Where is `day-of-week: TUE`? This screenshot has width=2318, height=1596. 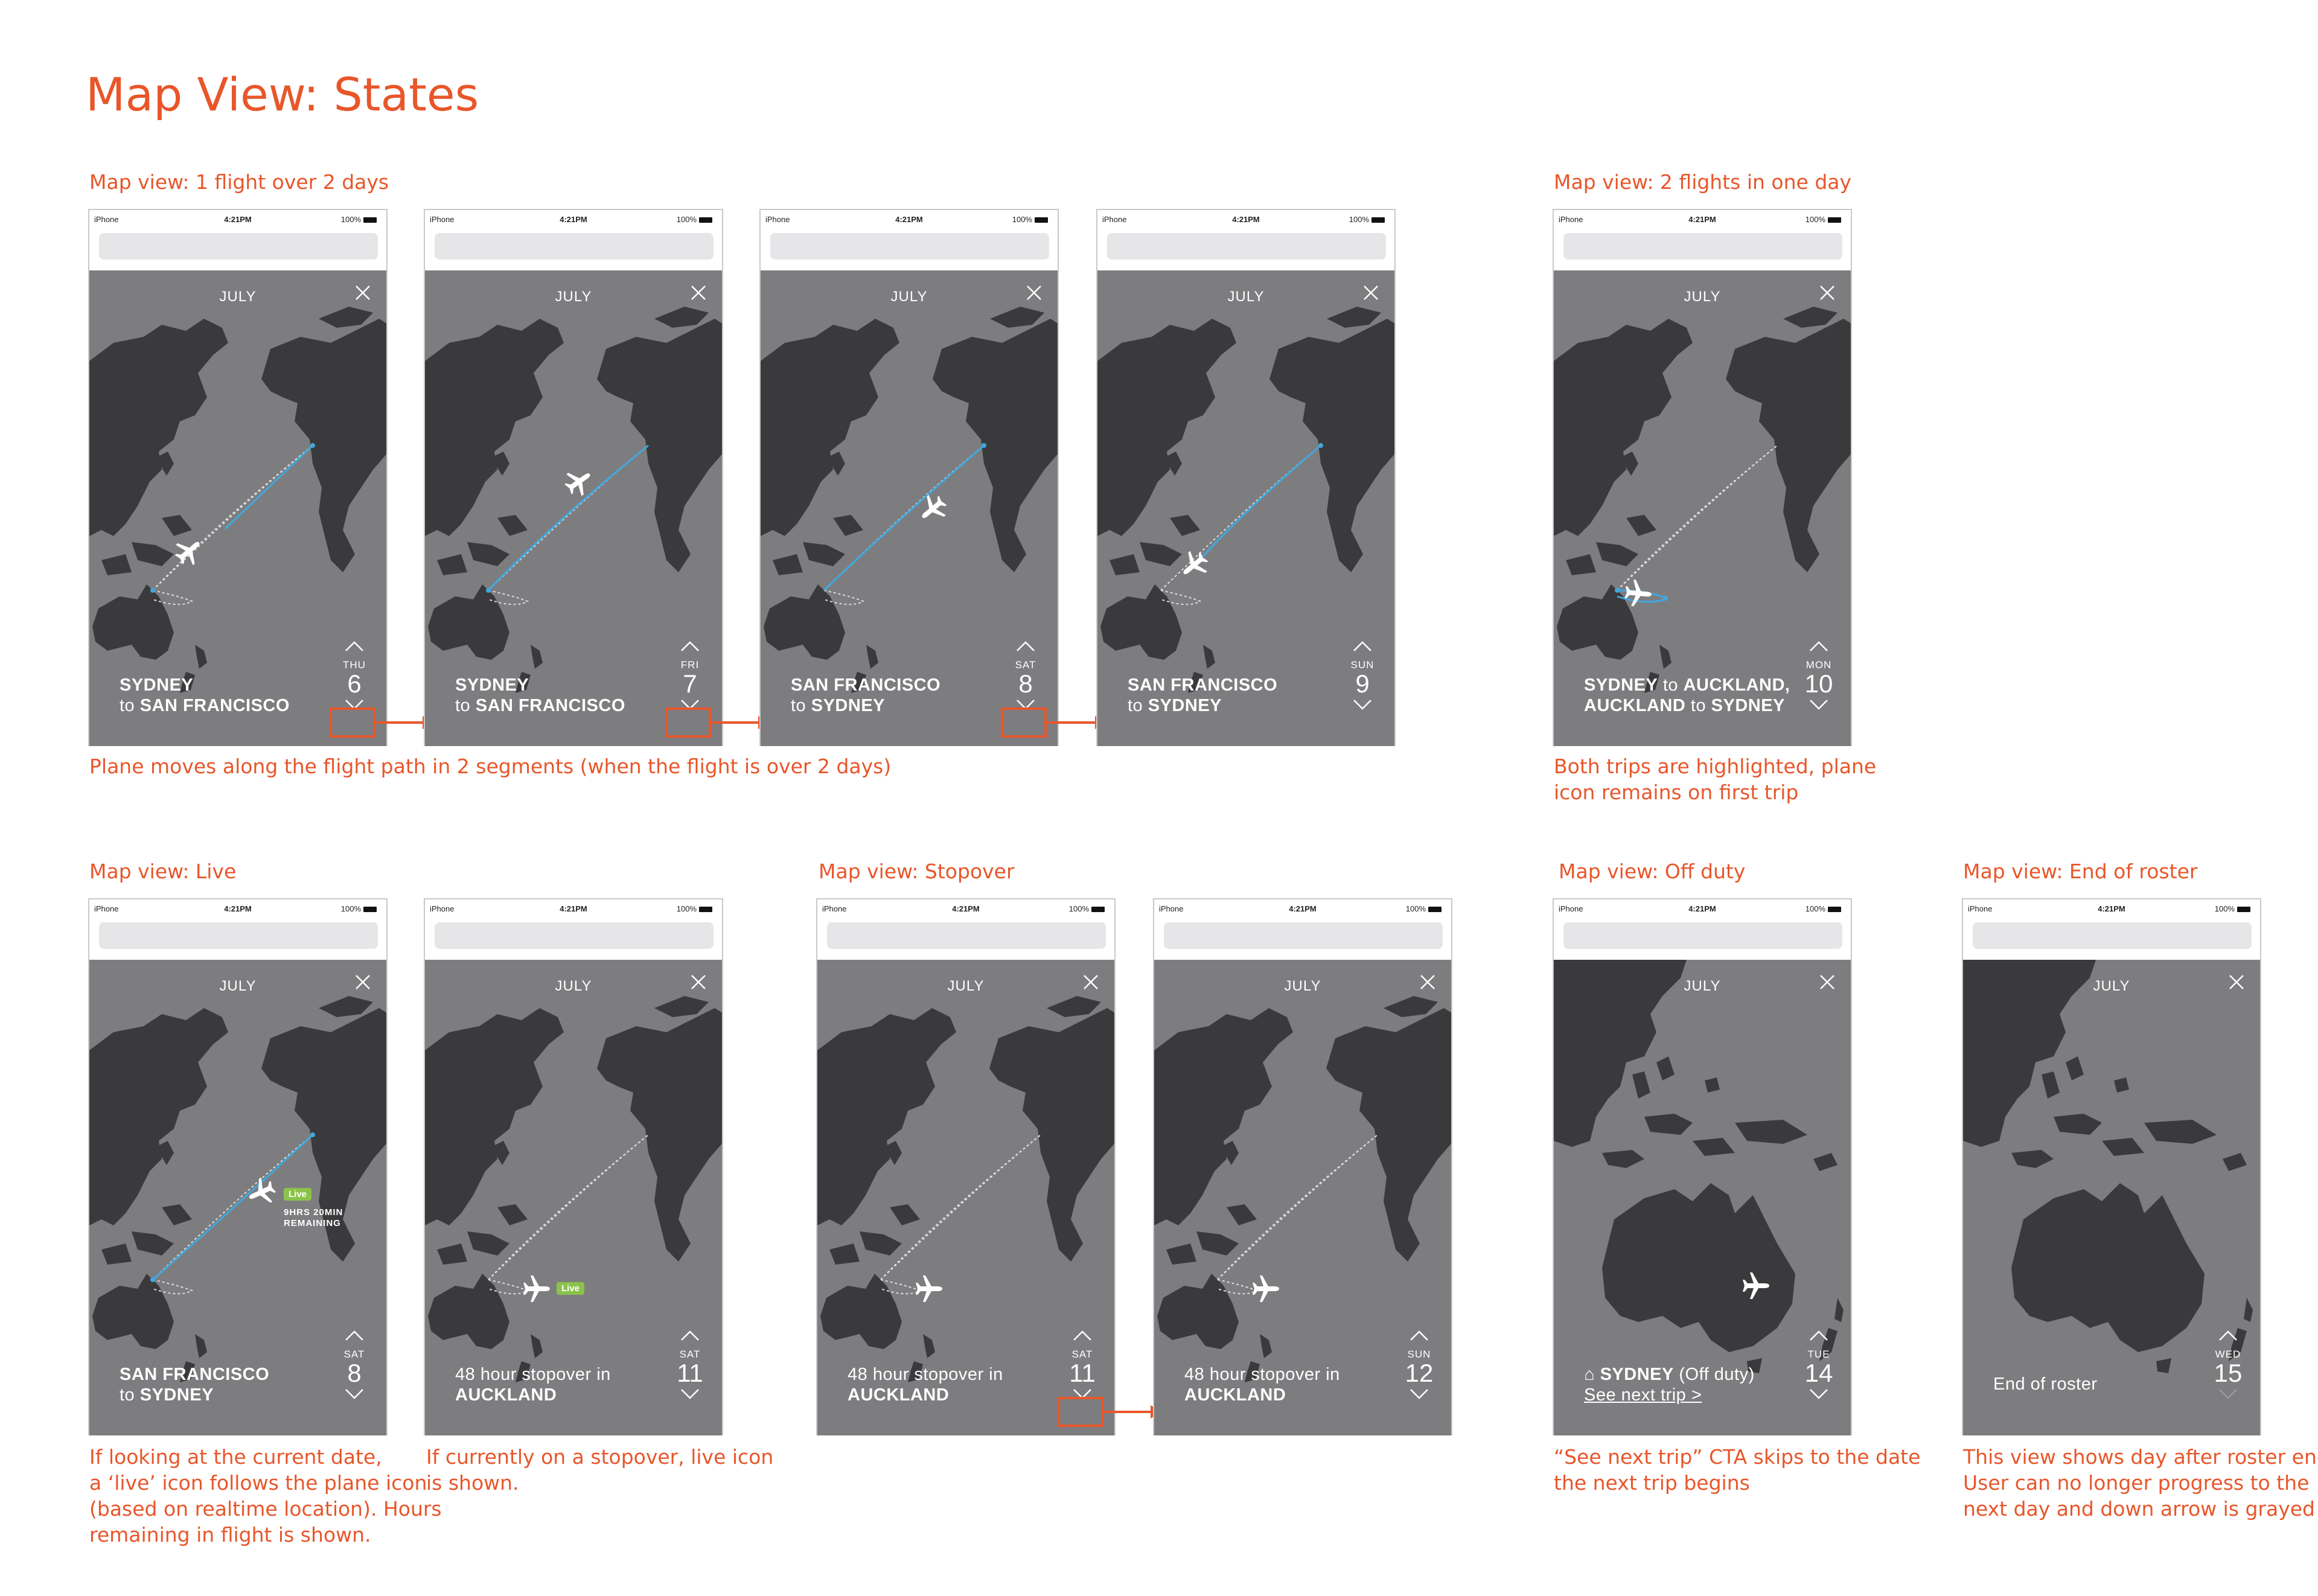 day-of-week: TUE is located at coordinates (1818, 1355).